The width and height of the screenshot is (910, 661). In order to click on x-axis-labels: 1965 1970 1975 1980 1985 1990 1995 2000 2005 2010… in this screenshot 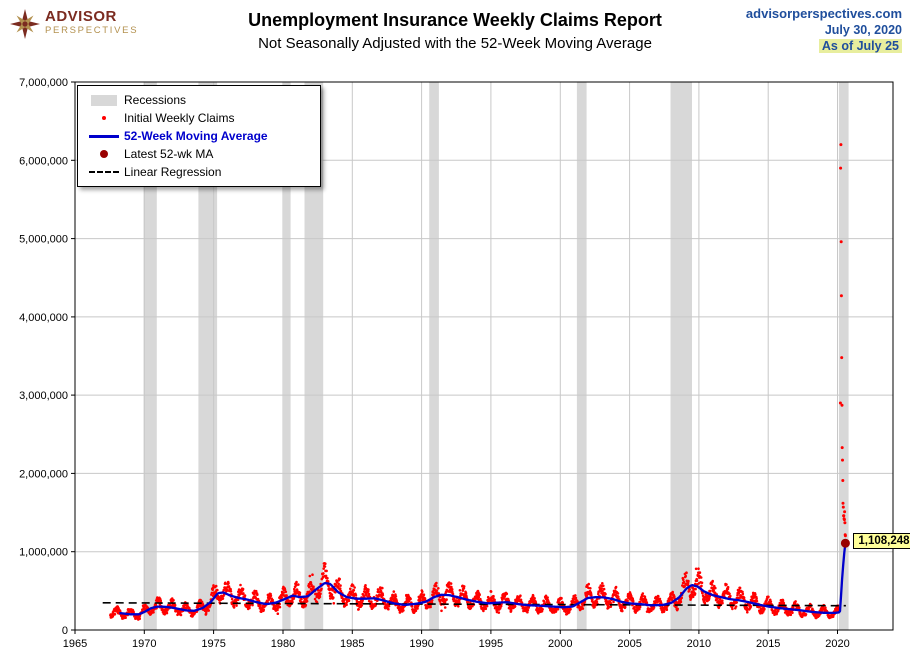, I will do `click(456, 640)`.